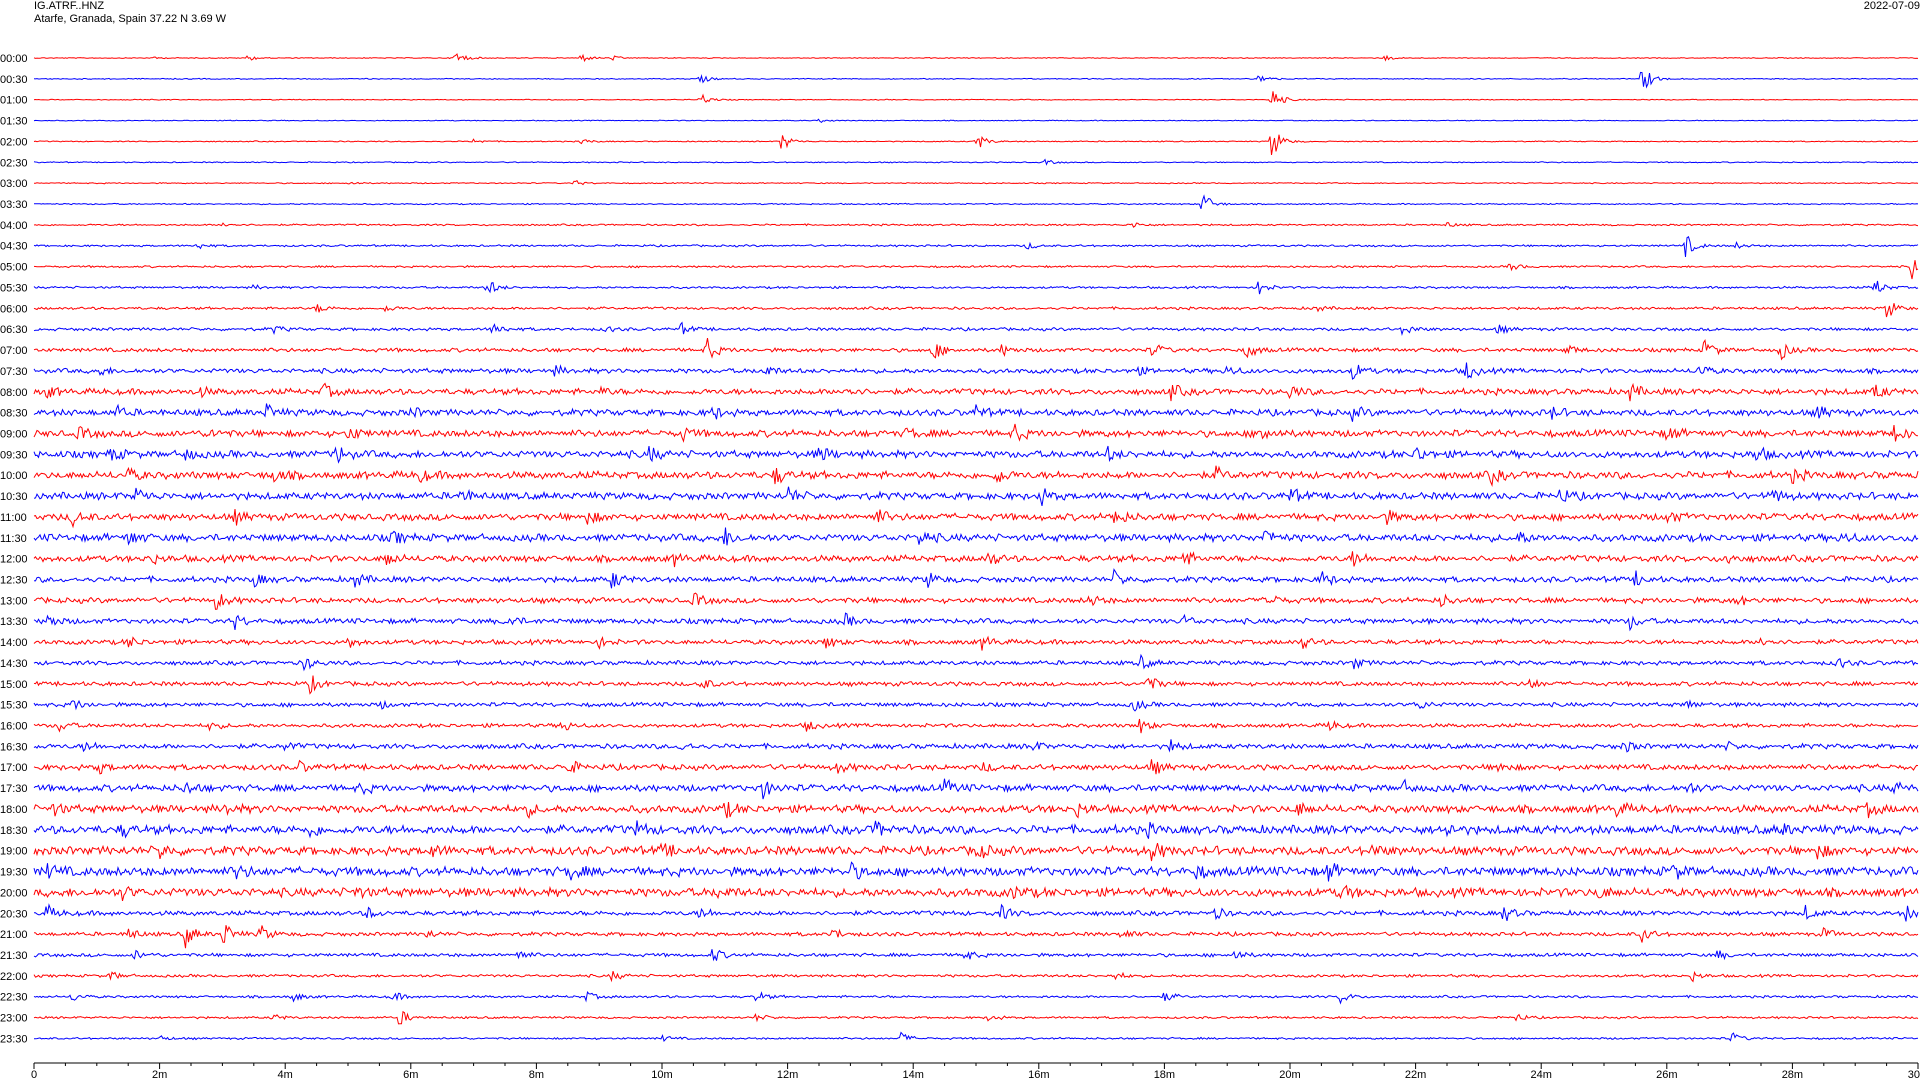 The height and width of the screenshot is (1080, 1920). What do you see at coordinates (14, 434) in the screenshot?
I see `row-label: 09:00` at bounding box center [14, 434].